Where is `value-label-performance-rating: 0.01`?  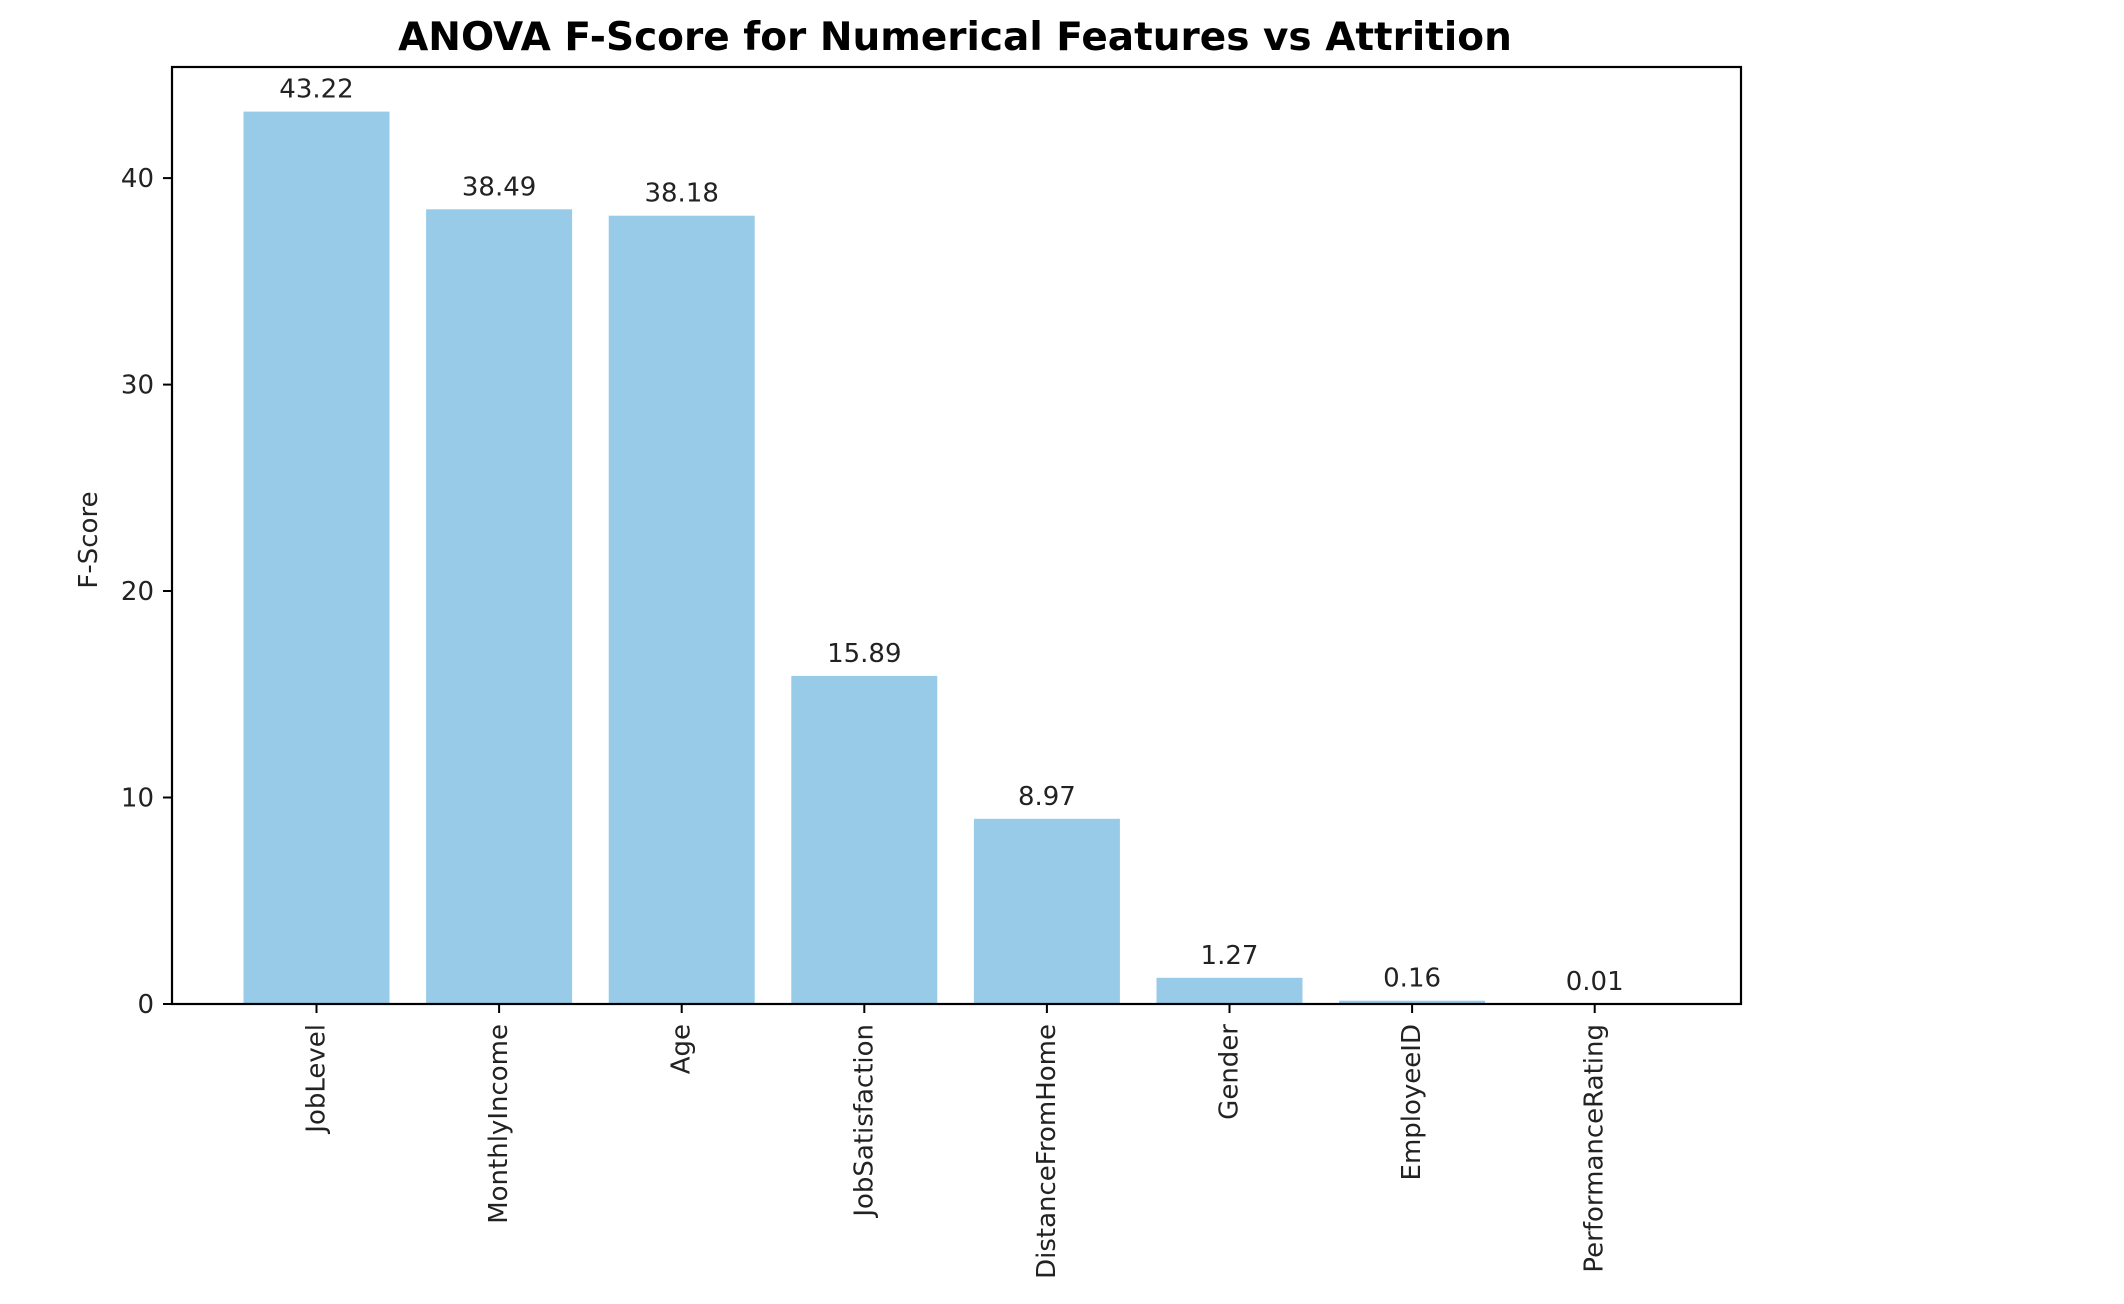
value-label-performance-rating: 0.01 is located at coordinates (1595, 982).